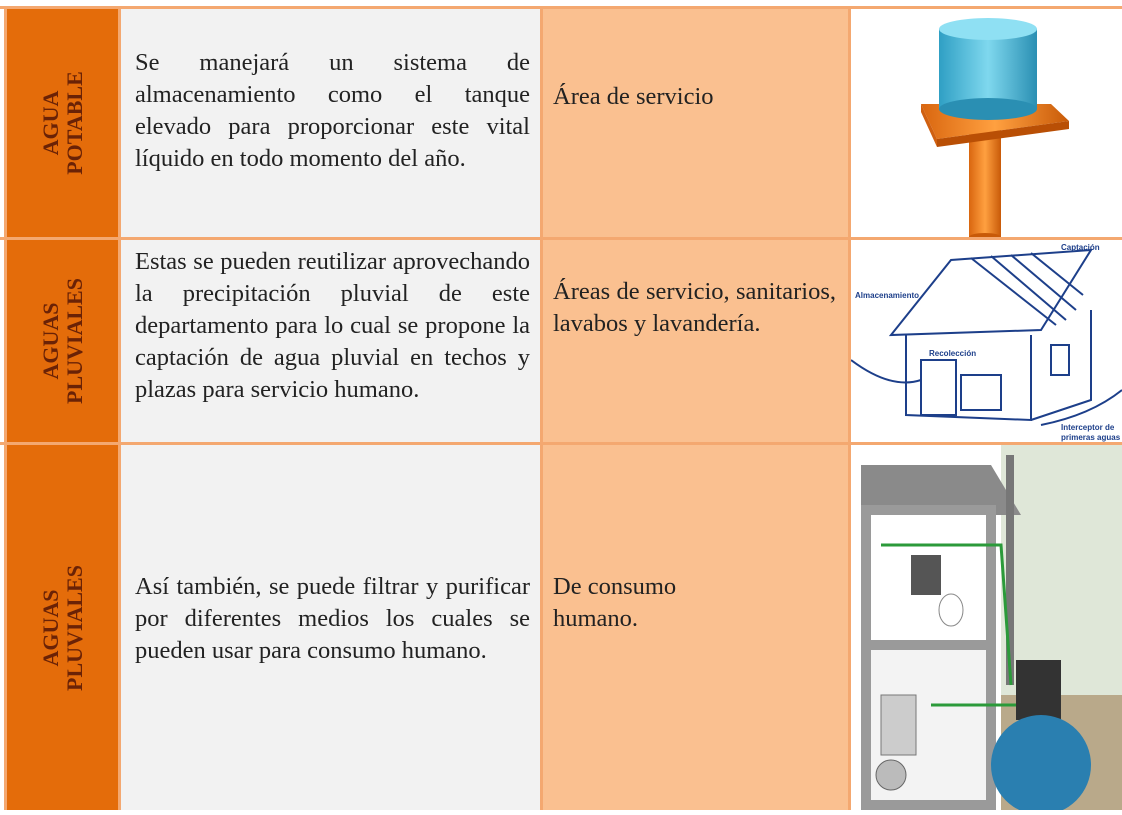  I want to click on house-section-illustration, so click(991, 630).